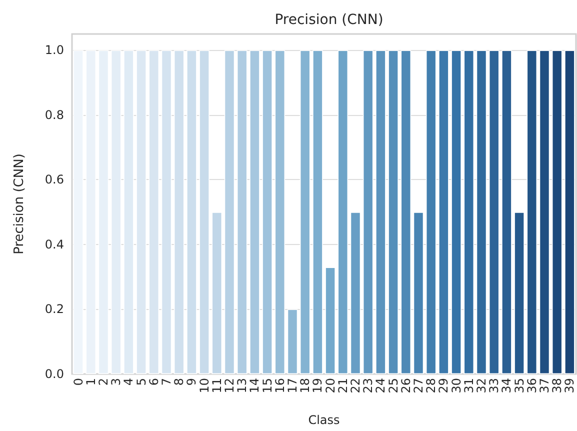 The image size is (577, 431). Describe the element at coordinates (91, 382) in the screenshot. I see `x-tick-label: 1` at that location.